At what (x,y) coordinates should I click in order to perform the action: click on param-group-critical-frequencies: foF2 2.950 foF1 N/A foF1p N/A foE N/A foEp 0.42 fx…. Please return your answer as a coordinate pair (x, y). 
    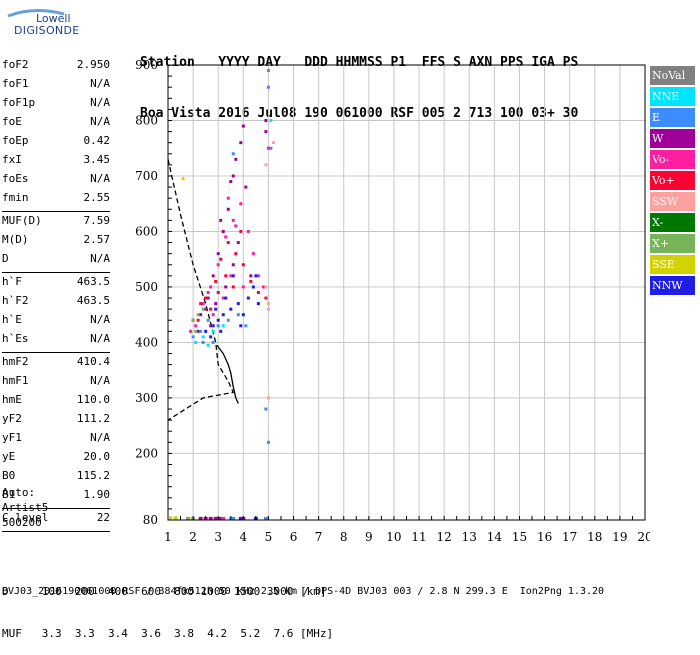
    Looking at the image, I should click on (56, 134).